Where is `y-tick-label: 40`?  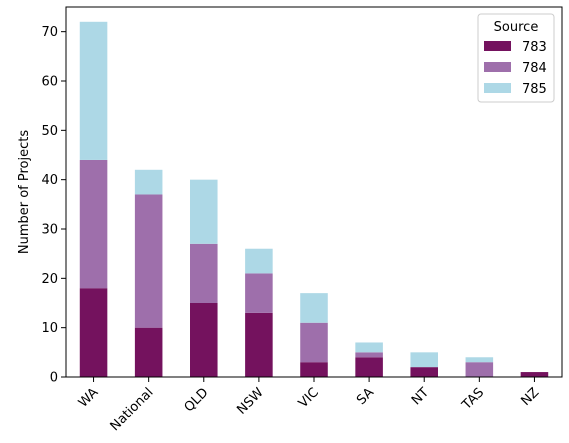
y-tick-label: 40 is located at coordinates (49, 180).